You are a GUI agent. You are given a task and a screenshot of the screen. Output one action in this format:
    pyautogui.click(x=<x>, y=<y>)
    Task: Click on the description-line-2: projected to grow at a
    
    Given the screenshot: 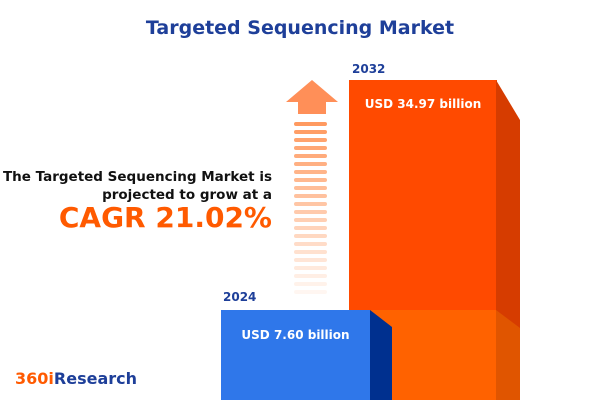 What is the action you would take?
    pyautogui.click(x=187, y=195)
    